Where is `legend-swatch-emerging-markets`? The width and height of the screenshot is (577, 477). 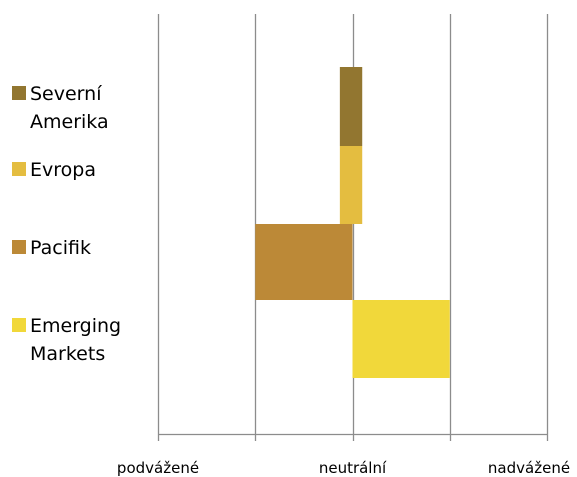
legend-swatch-emerging-markets is located at coordinates (19, 325).